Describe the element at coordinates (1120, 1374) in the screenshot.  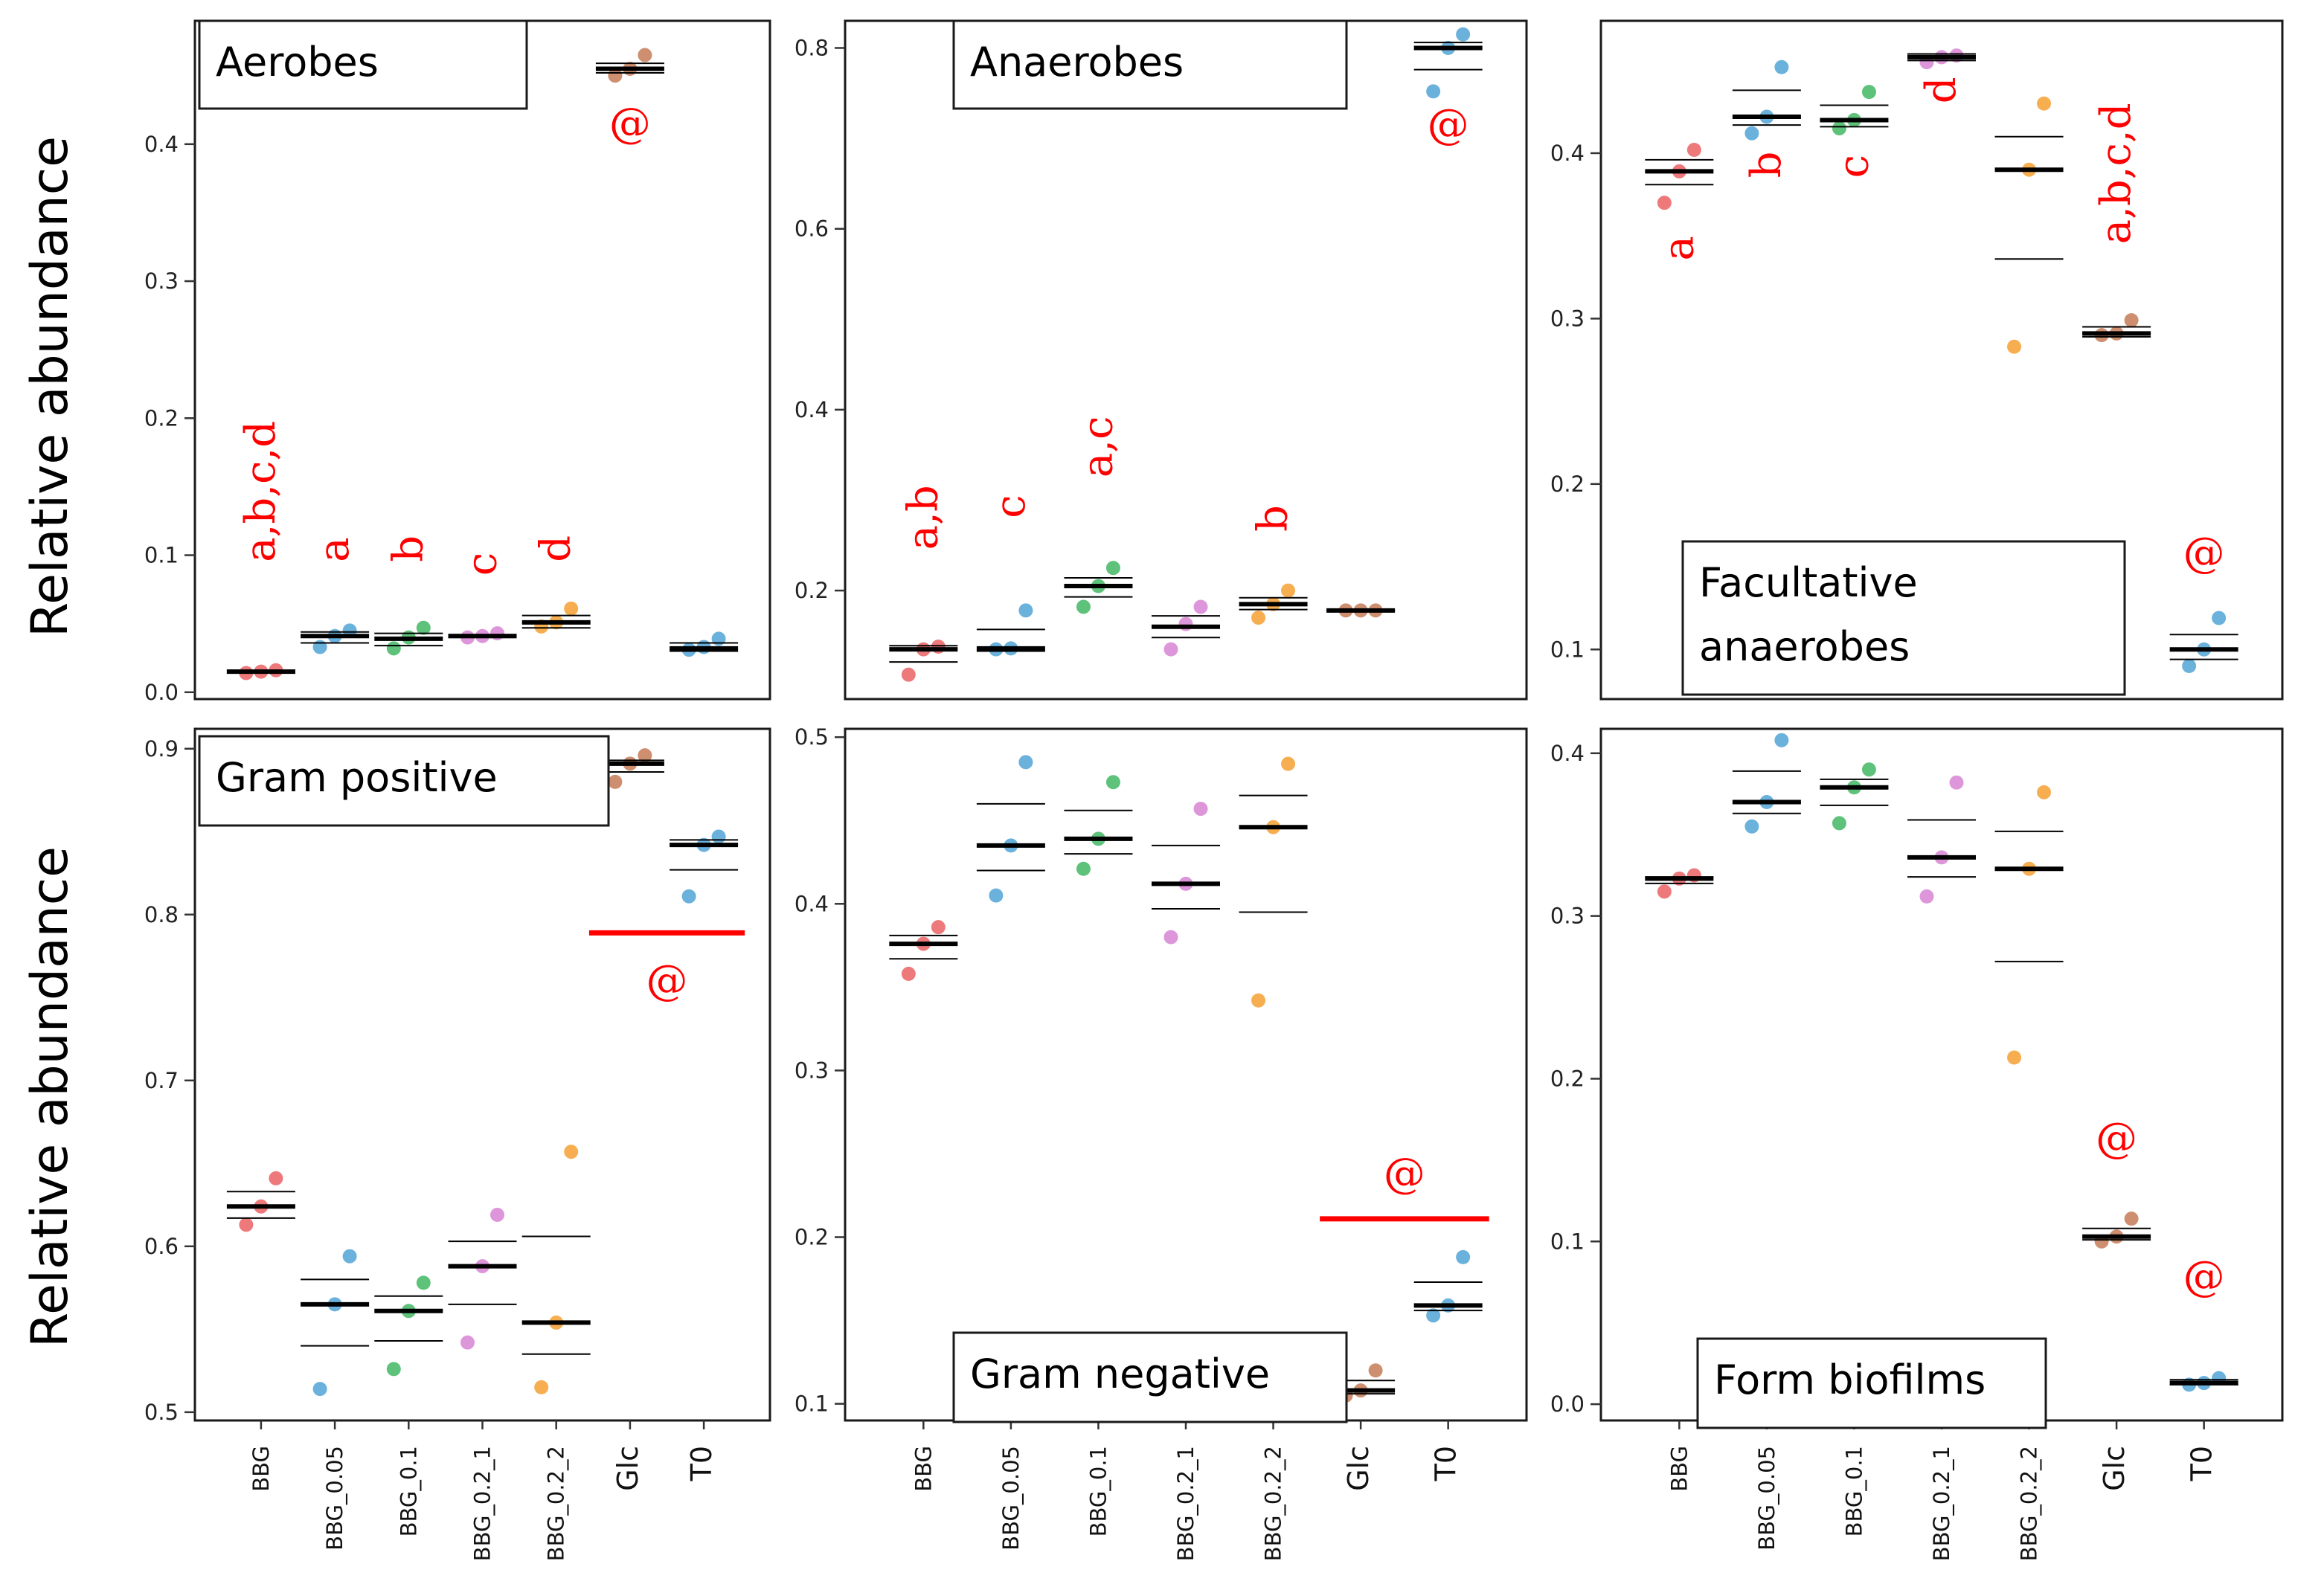
I see `panel-title: Gram negative` at that location.